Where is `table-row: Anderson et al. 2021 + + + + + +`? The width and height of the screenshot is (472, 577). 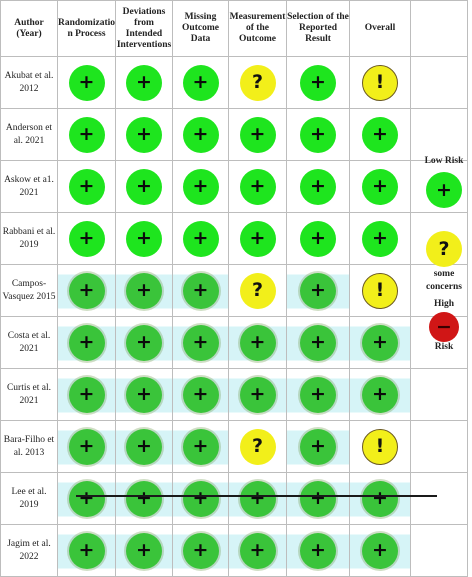
table-row: Anderson et al. 2021 + + + + + + is located at coordinates (234, 134).